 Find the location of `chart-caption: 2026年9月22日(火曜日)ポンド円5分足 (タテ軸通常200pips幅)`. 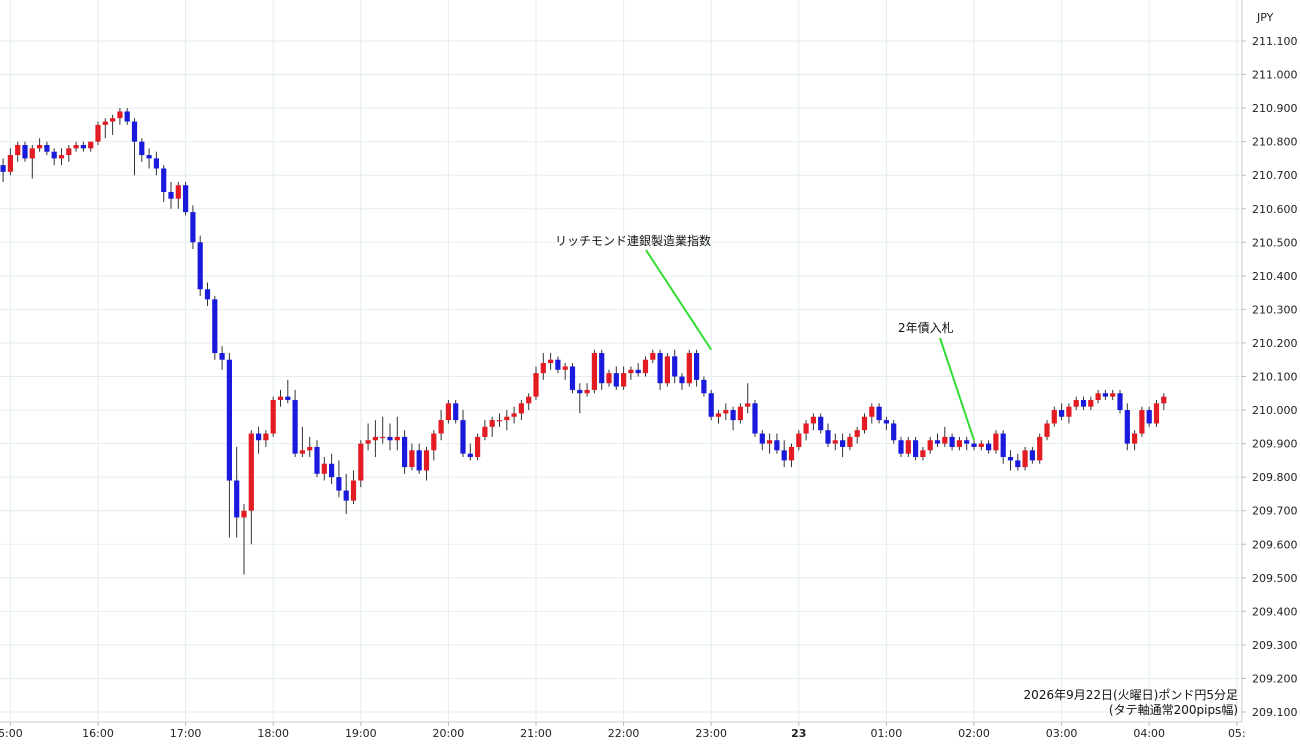

chart-caption: 2026年9月22日(火曜日)ポンド円5分足 (タテ軸通常200pips幅) is located at coordinates (1131, 702).